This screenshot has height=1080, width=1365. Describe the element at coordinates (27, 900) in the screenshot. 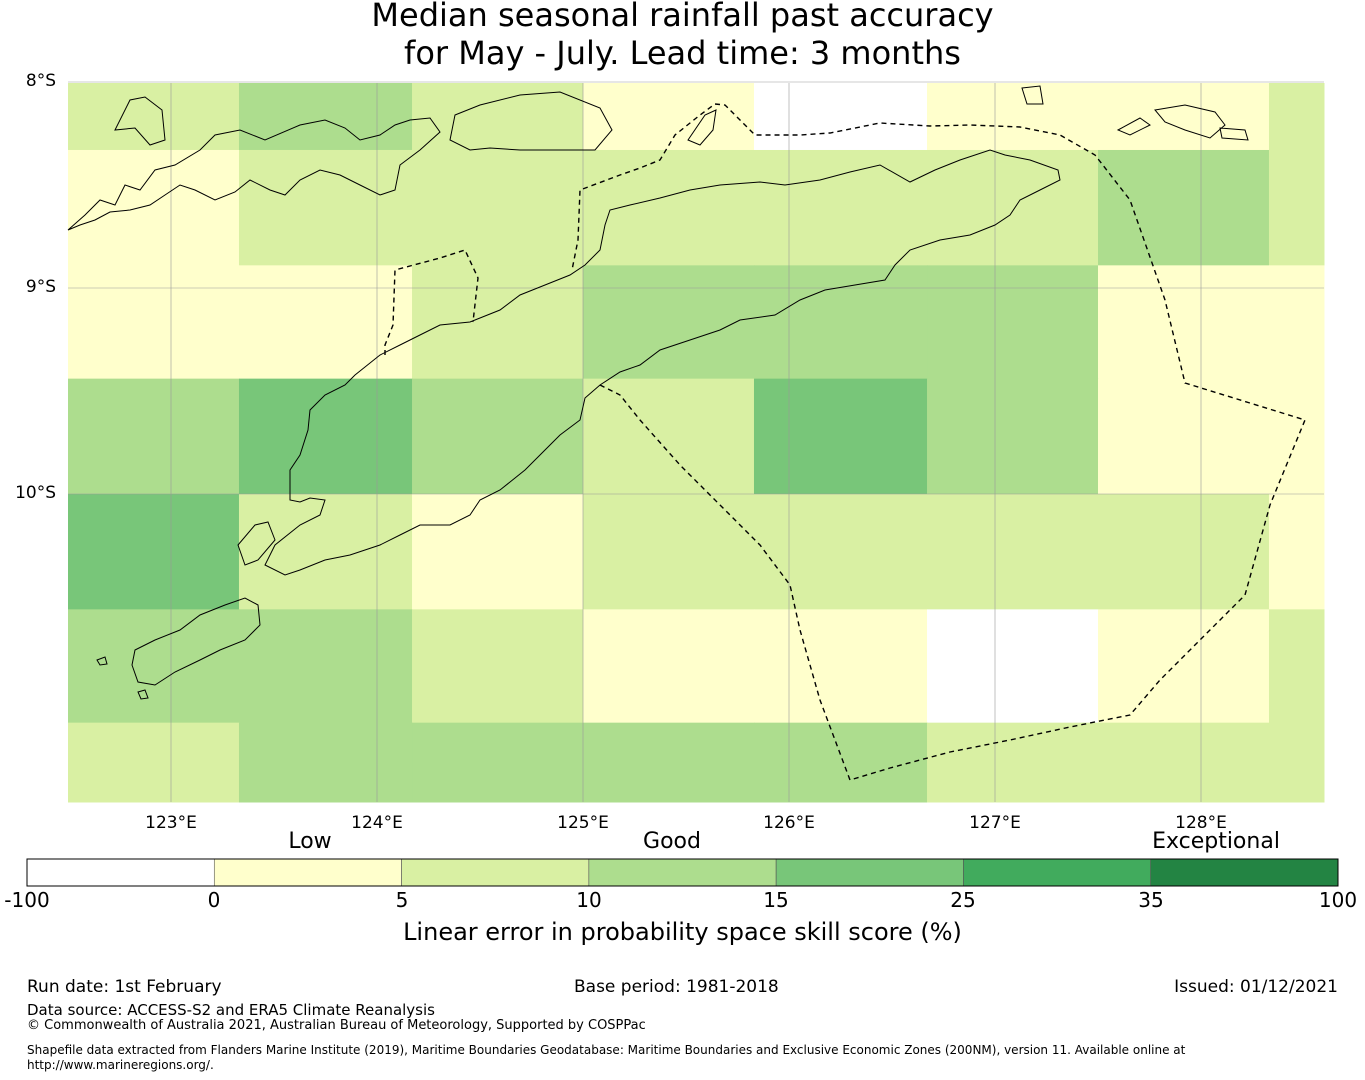

I see `colorbar-tick-0: -100` at that location.